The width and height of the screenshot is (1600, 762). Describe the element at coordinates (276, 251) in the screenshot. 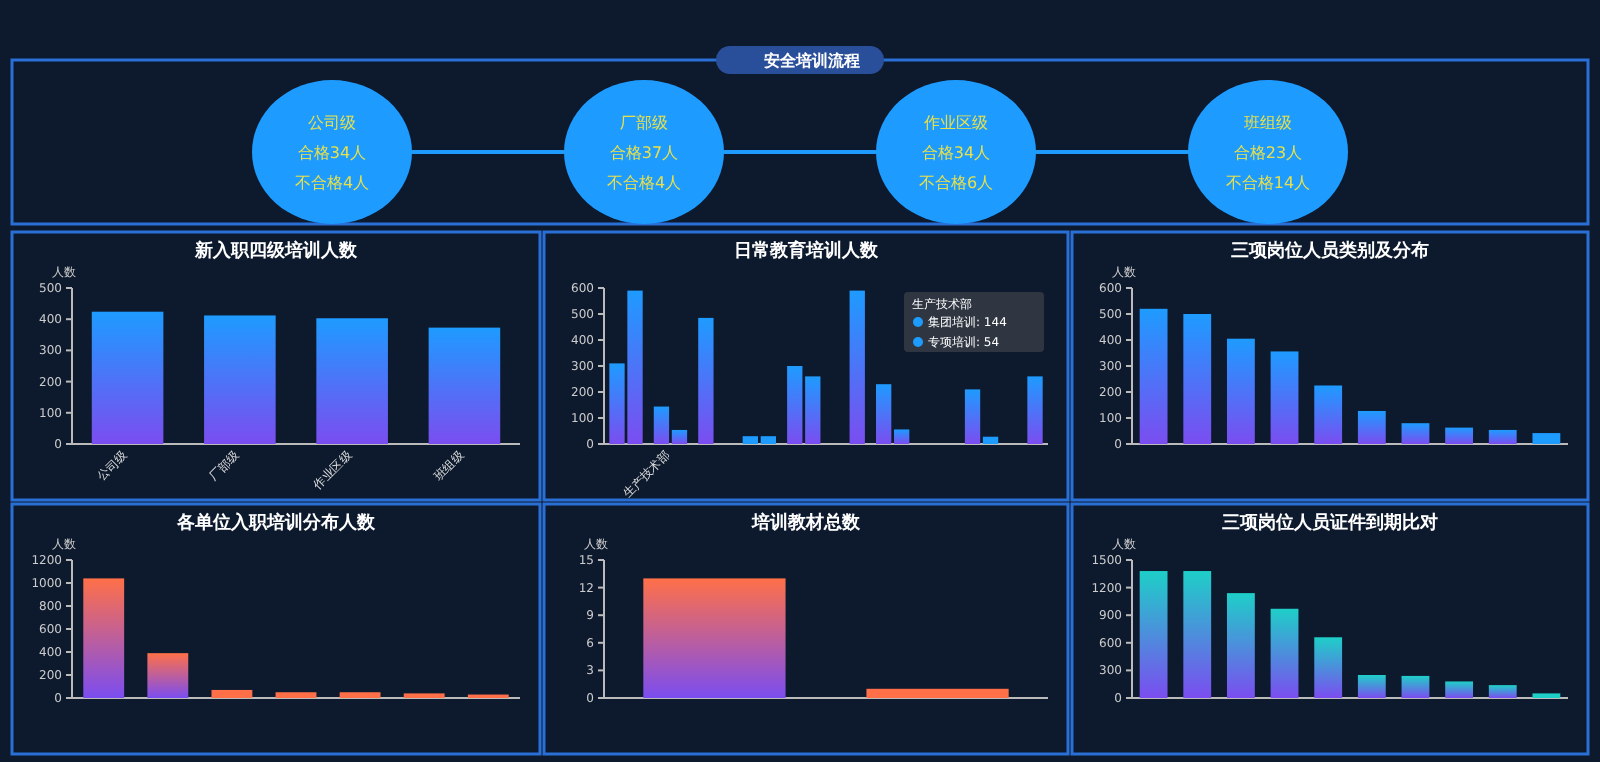

I see `chart-title: 新入职四级培训人数` at that location.